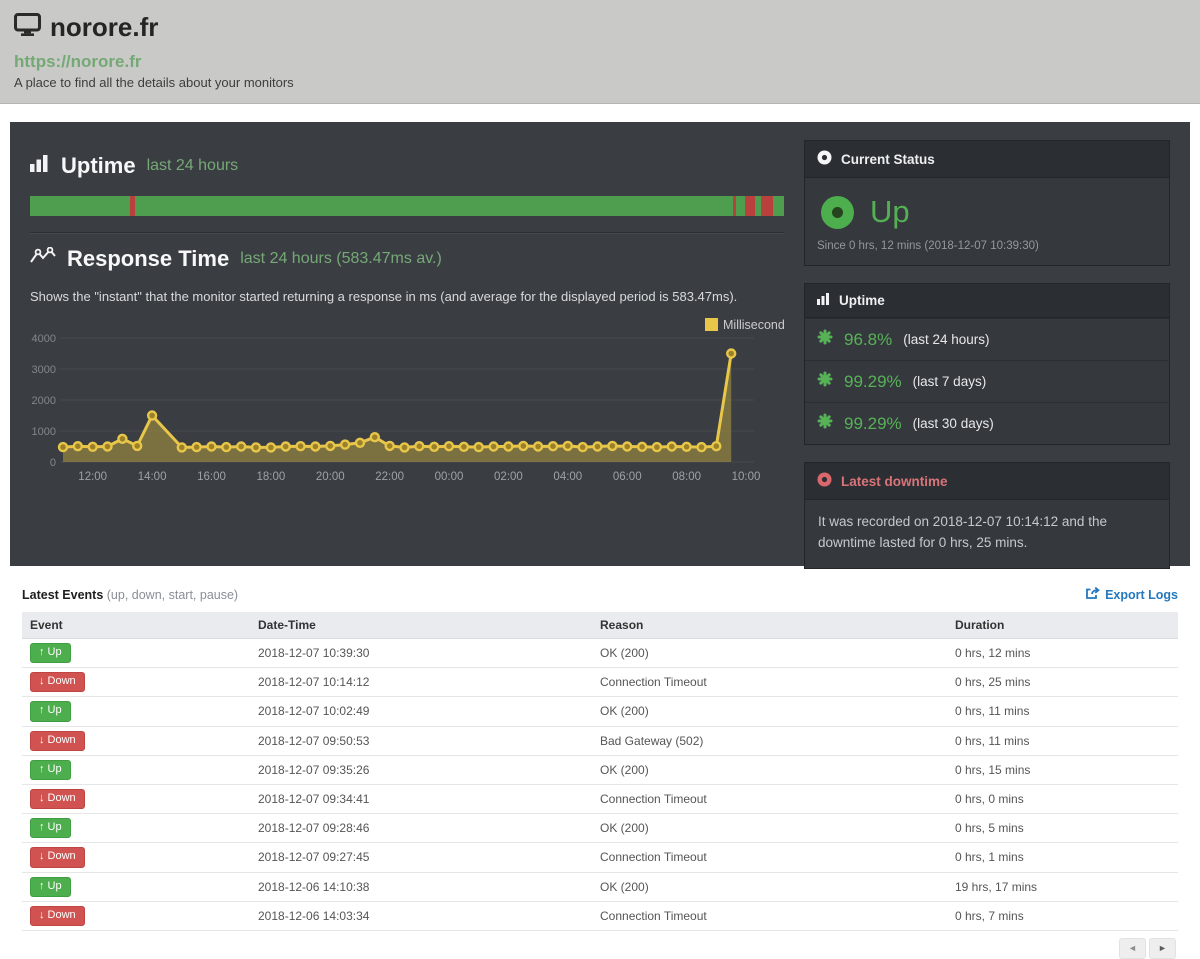 The width and height of the screenshot is (1200, 959). What do you see at coordinates (449, 477) in the screenshot?
I see `svg-text: 00:00` at bounding box center [449, 477].